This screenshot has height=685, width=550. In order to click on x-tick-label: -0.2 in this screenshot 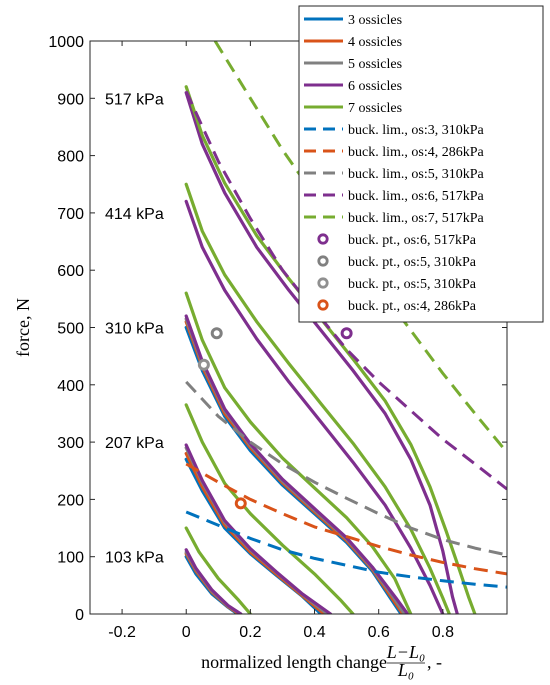, I will do `click(122, 632)`.